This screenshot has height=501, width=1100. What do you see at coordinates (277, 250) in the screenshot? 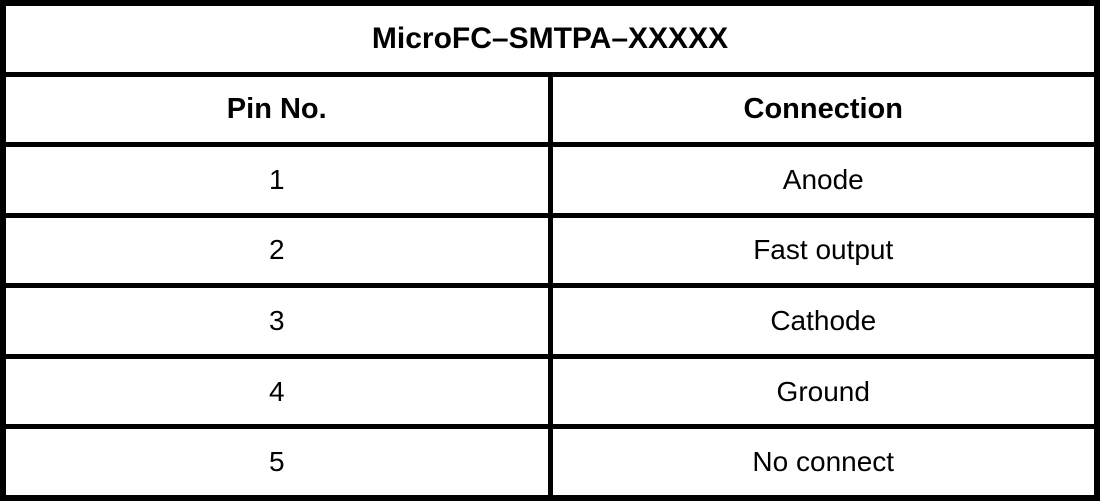
I see `table-row-2-pin: 2` at bounding box center [277, 250].